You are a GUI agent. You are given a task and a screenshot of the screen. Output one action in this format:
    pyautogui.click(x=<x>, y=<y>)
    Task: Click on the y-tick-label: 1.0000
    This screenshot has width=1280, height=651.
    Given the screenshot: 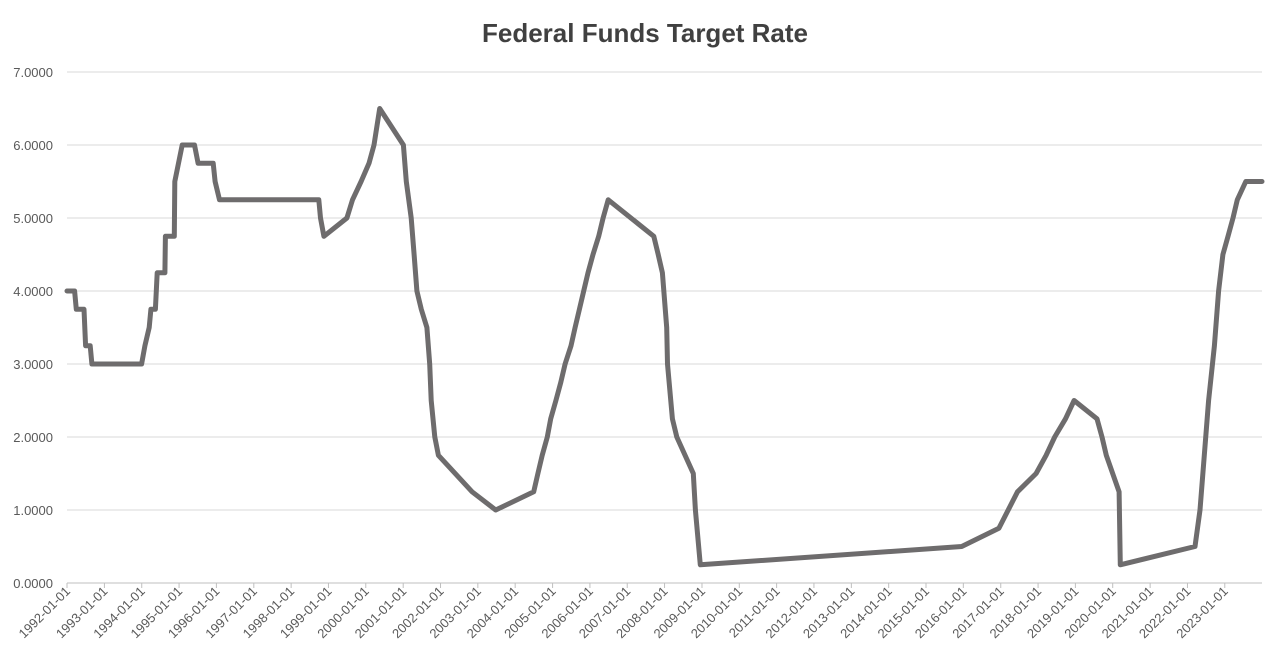 What is the action you would take?
    pyautogui.click(x=33, y=510)
    